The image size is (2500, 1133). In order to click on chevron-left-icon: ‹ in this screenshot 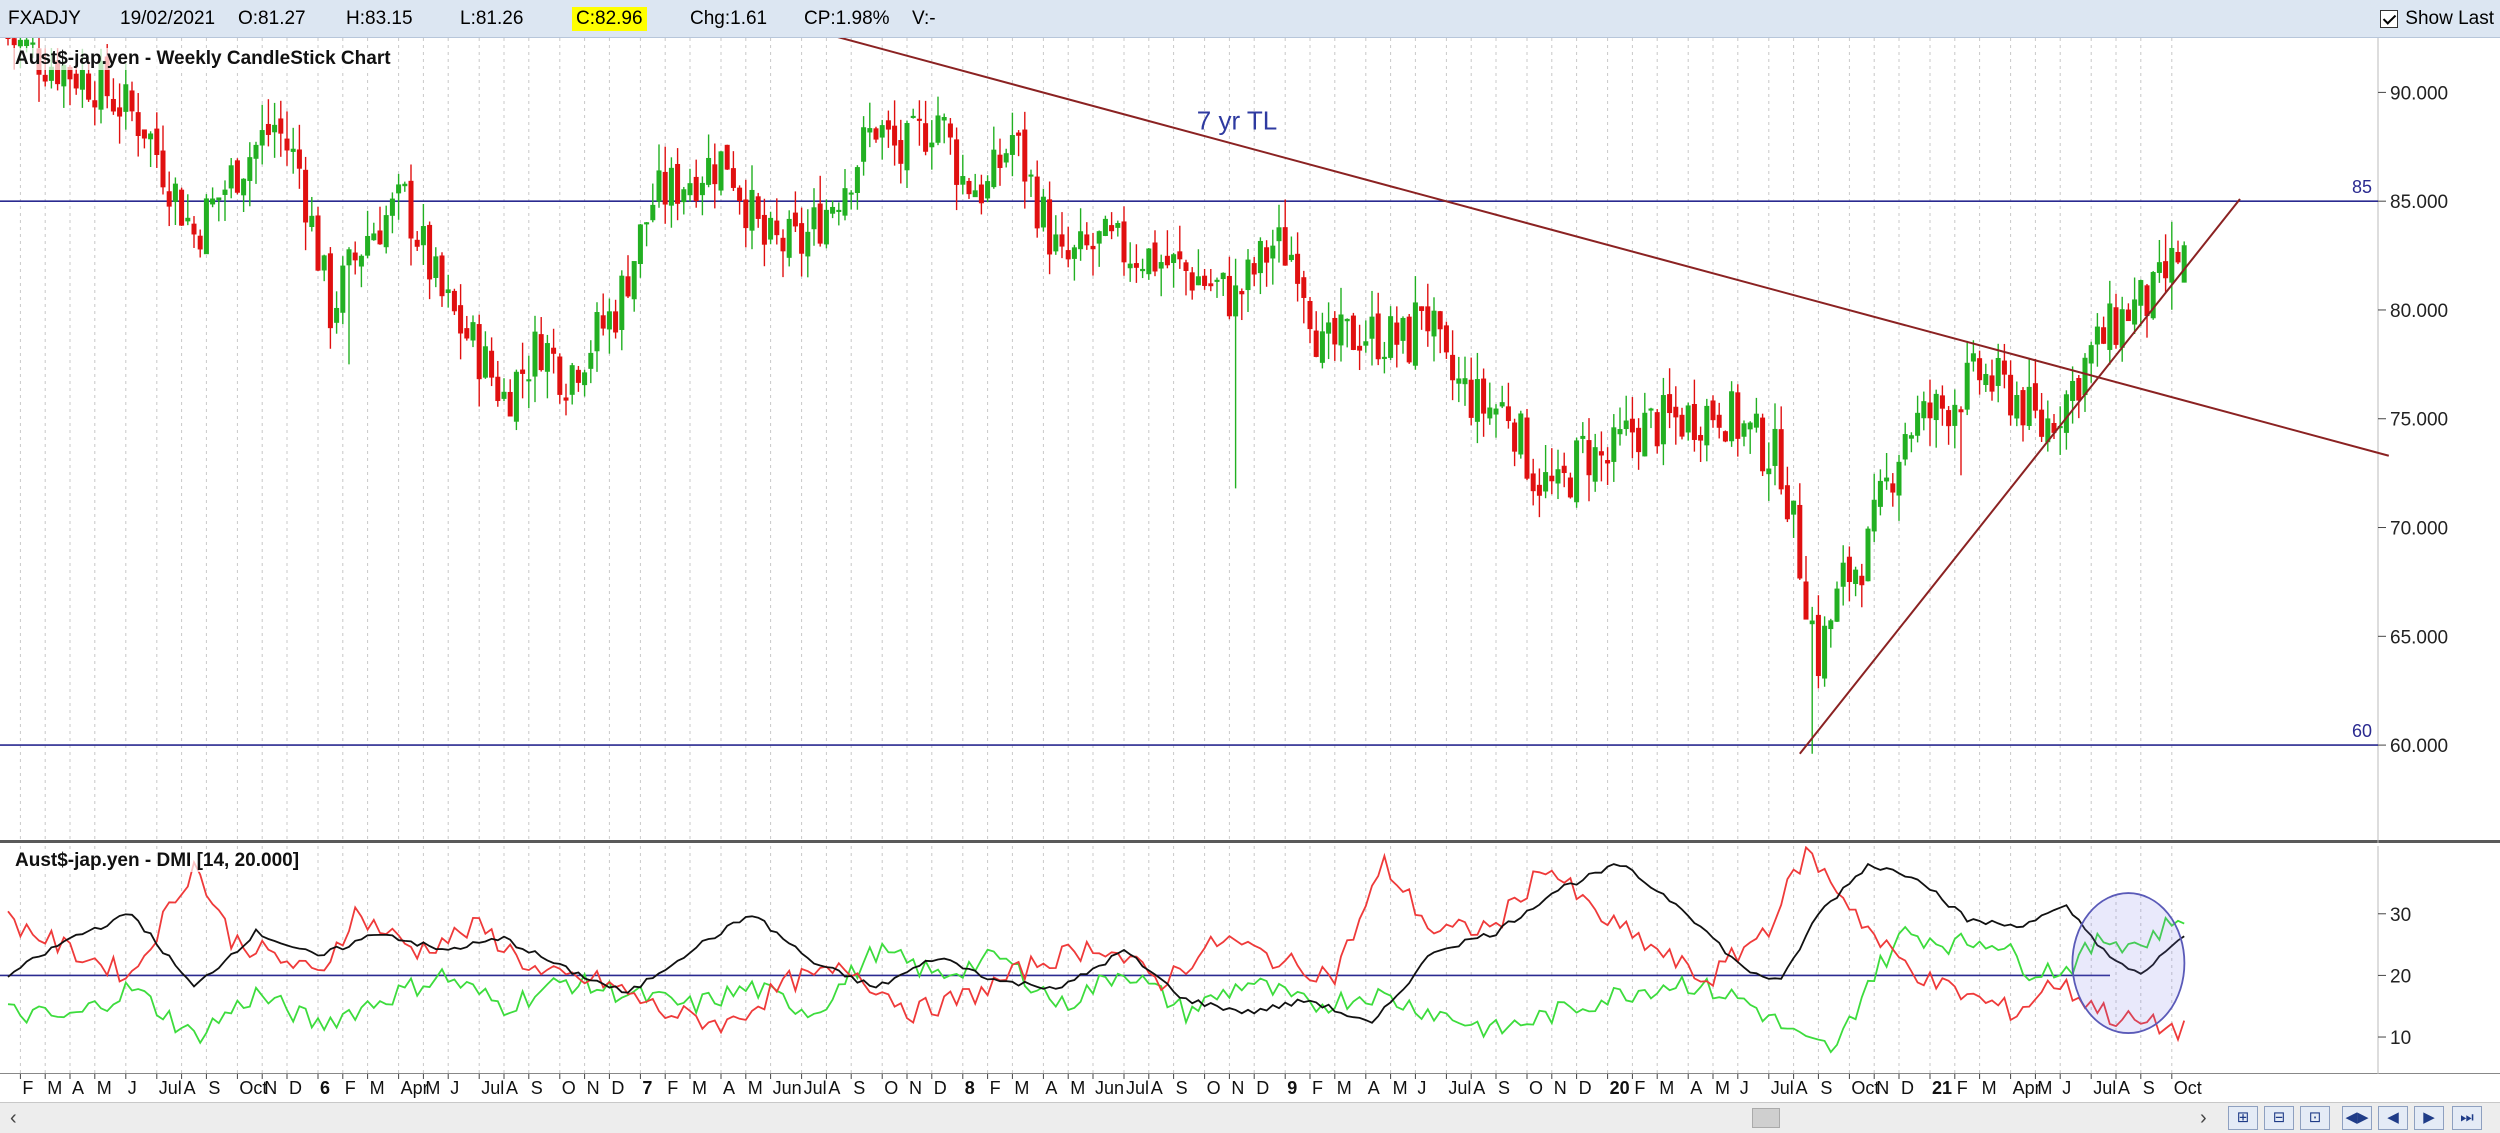, I will do `click(13, 1118)`.